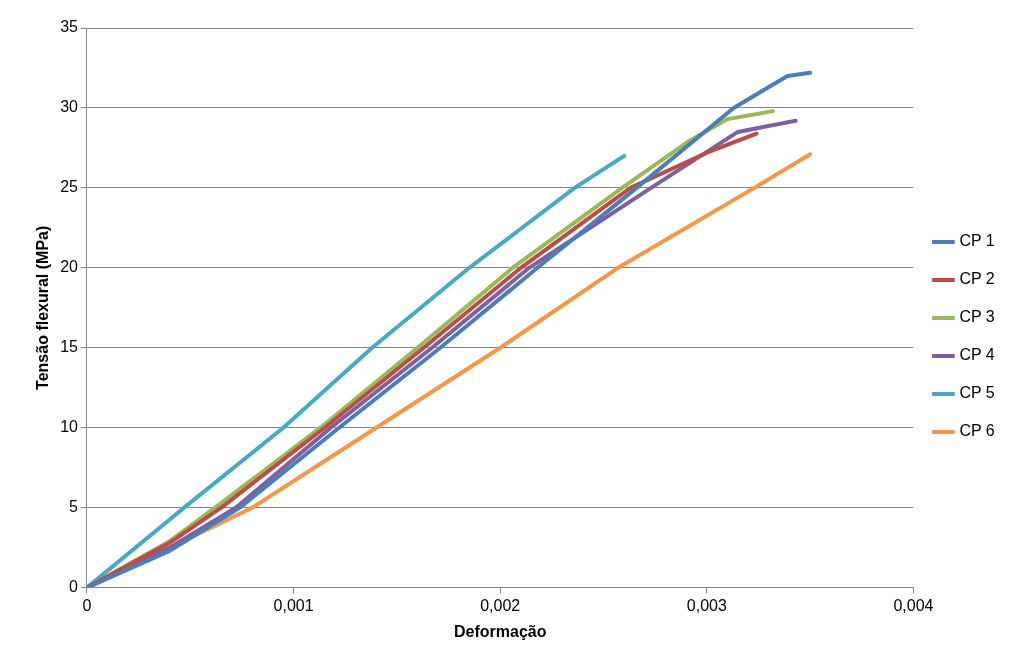 The height and width of the screenshot is (666, 1015). What do you see at coordinates (43, 307) in the screenshot?
I see `y-axis-title: Tensão flexural (MPa)` at bounding box center [43, 307].